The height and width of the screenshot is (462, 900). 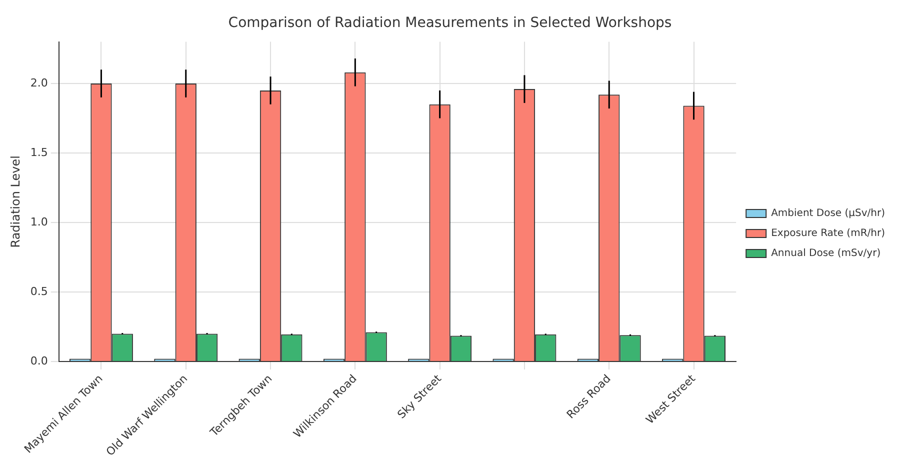 I want to click on legend-label: Annual Dose (mSv/yr), so click(x=826, y=254).